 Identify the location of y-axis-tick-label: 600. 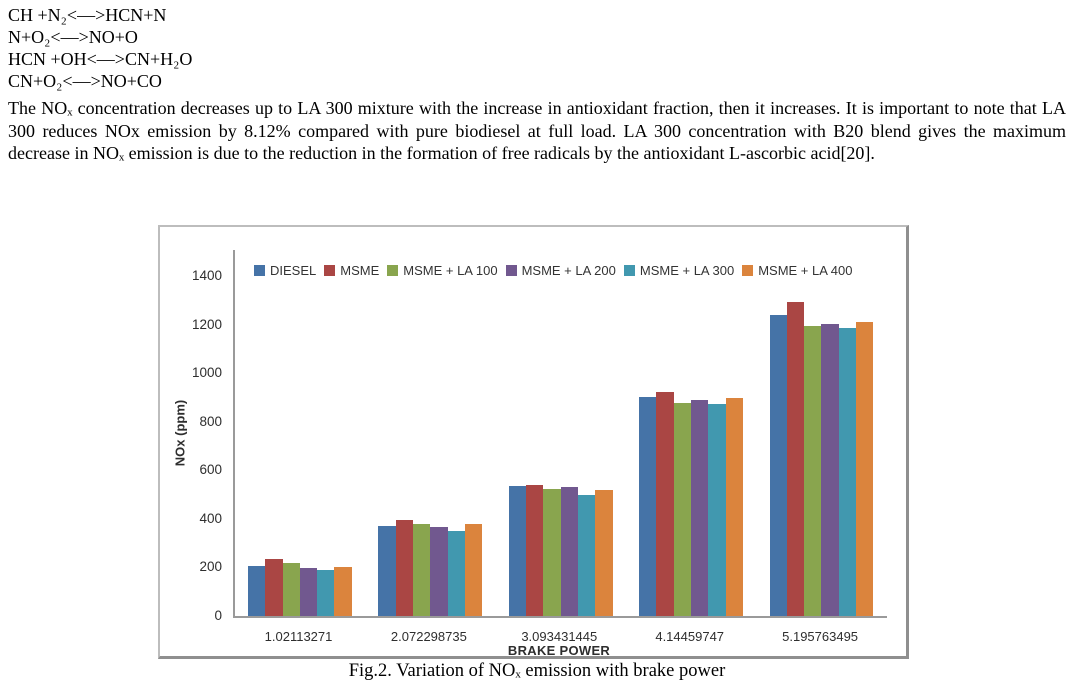
(210, 470).